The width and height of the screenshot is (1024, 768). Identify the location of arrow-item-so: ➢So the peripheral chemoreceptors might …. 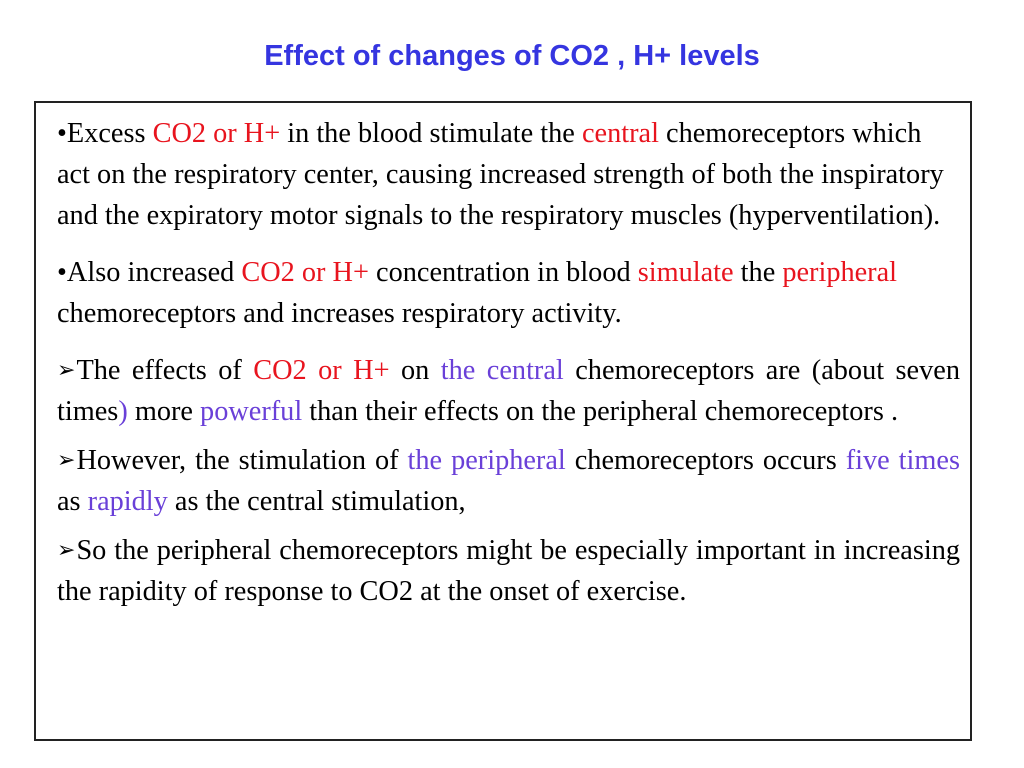
(508, 571).